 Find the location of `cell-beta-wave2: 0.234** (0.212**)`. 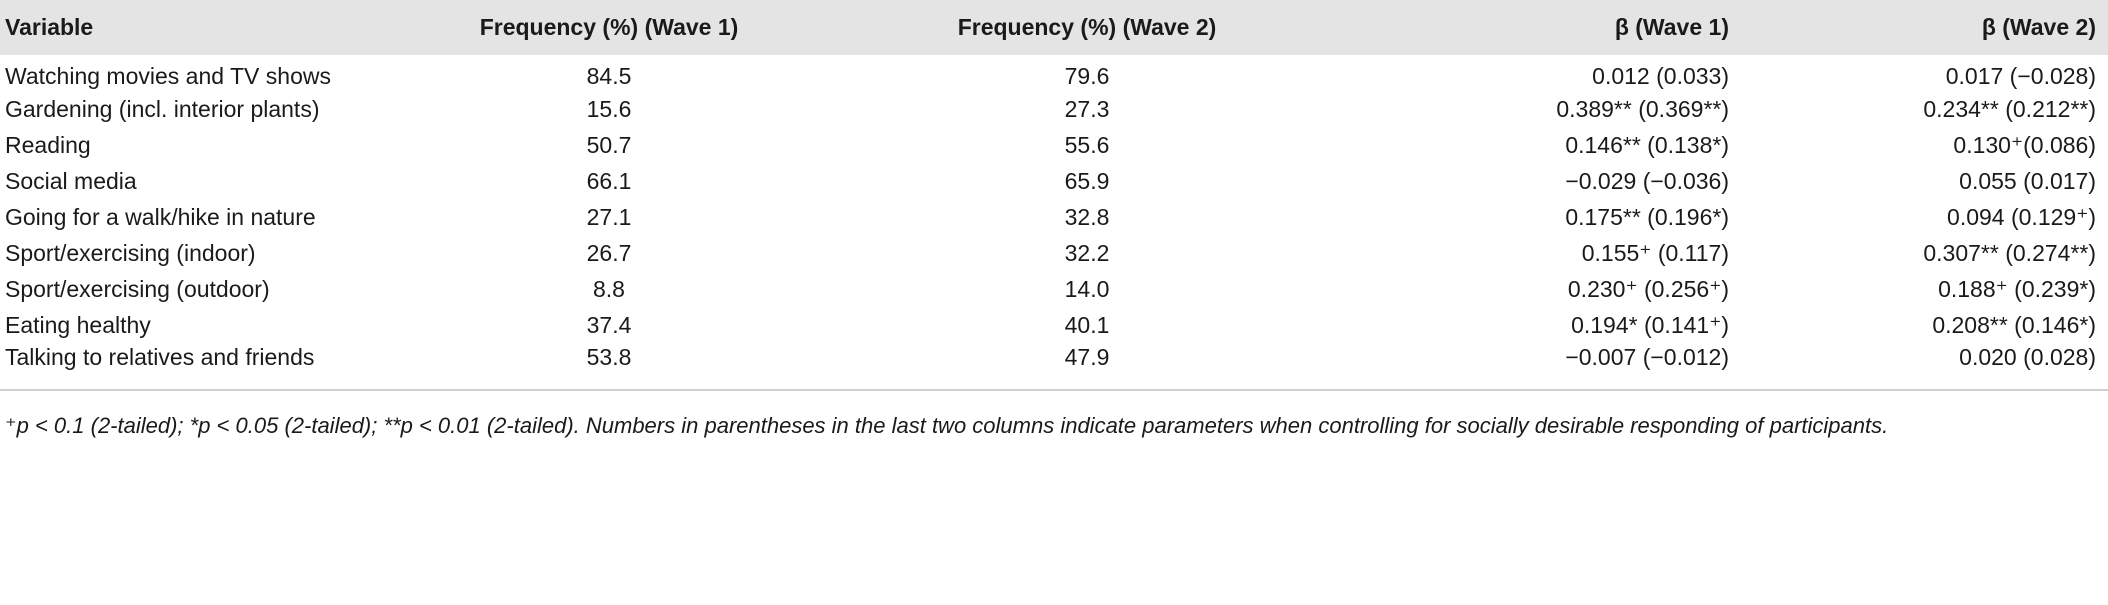

cell-beta-wave2: 0.234** (0.212**) is located at coordinates (2009, 108).